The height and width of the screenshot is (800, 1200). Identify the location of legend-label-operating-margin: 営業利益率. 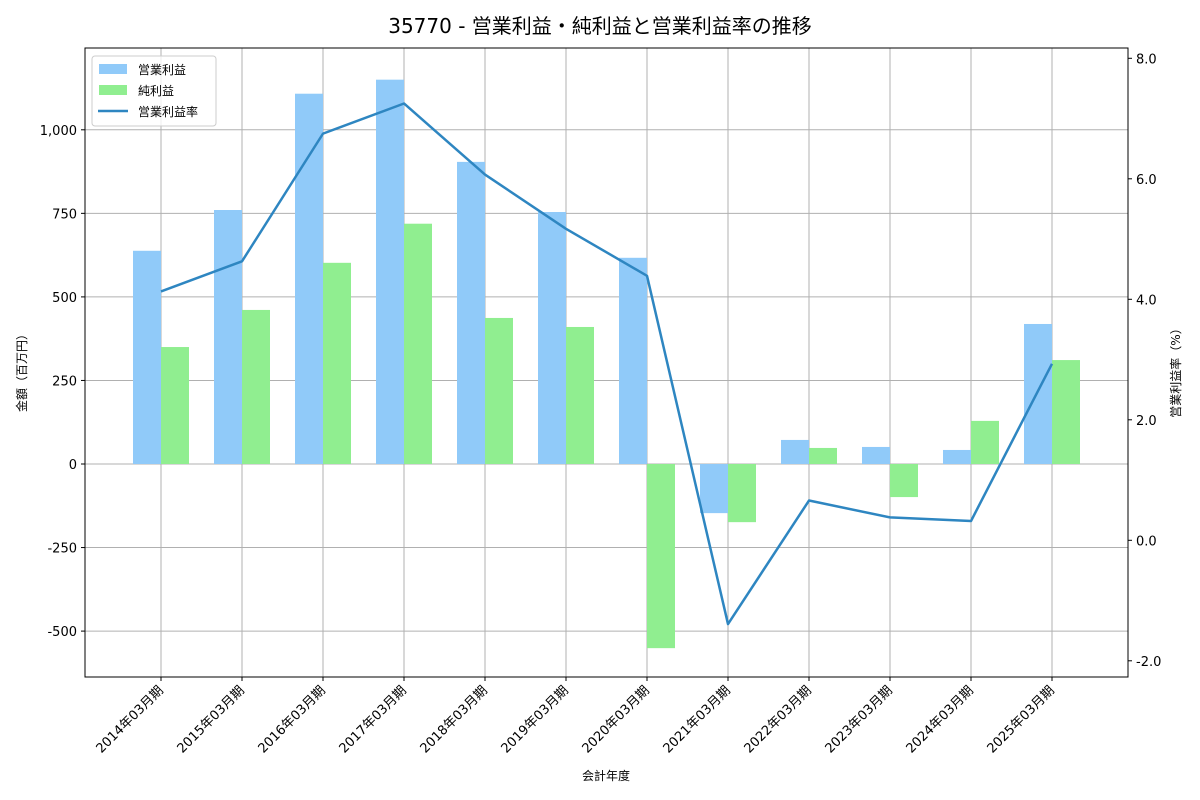
(168, 111).